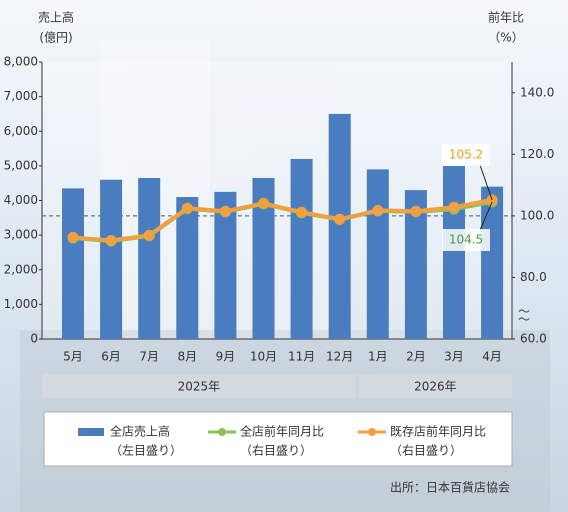 This screenshot has width=568, height=512. What do you see at coordinates (454, 357) in the screenshot?
I see `x-tick-label: 3月` at bounding box center [454, 357].